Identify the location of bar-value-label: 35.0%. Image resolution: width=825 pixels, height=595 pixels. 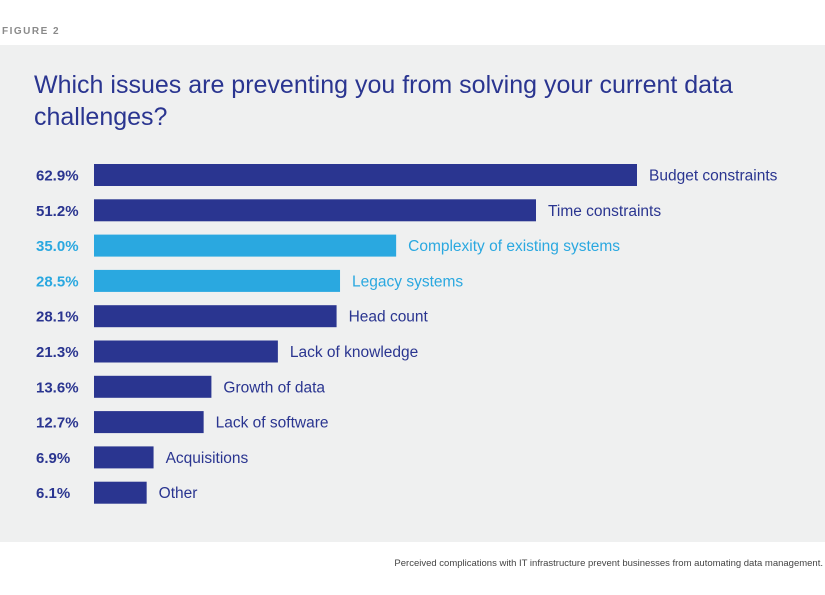
(57, 246).